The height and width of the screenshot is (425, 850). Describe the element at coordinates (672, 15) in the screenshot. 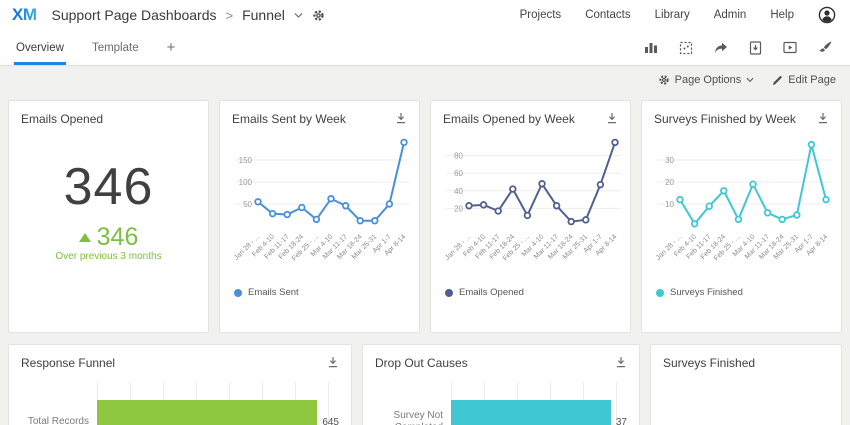

I see `nav-library: Library` at that location.